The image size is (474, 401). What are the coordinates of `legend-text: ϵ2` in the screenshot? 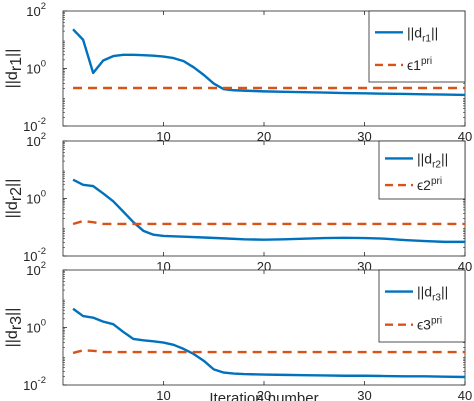 It's located at (424, 185).